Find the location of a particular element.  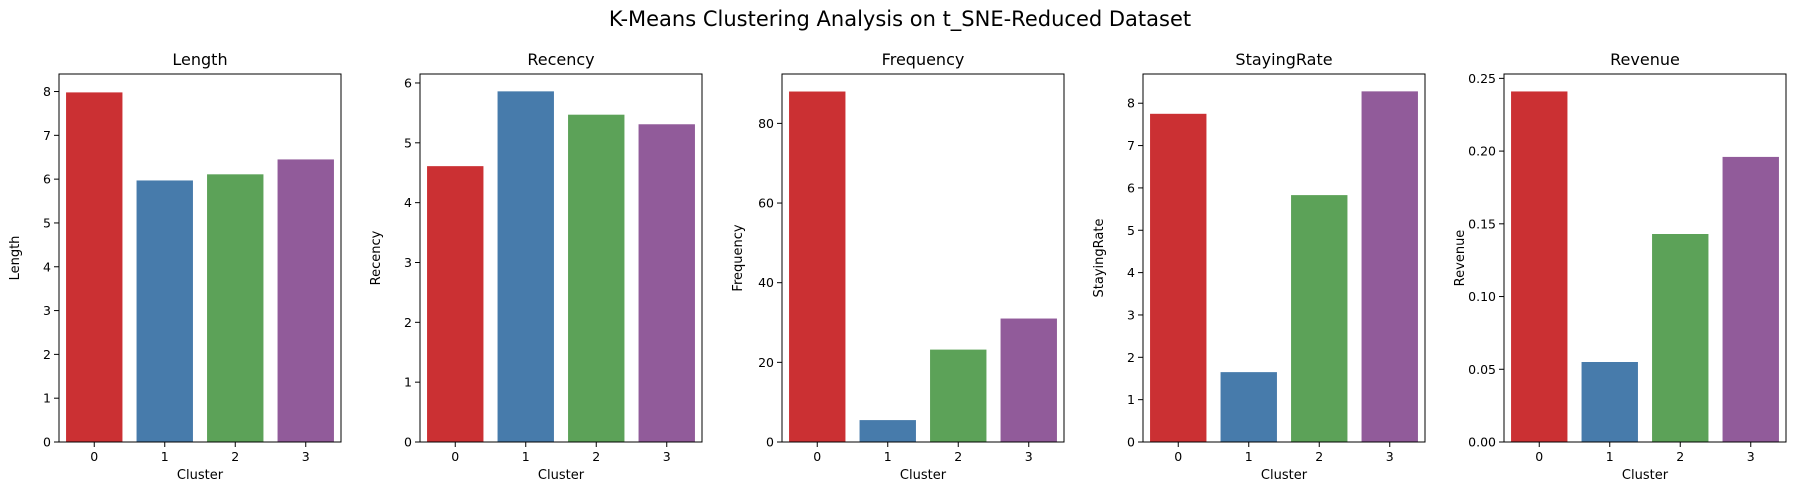

y-tick-label: 80 is located at coordinates (766, 123).